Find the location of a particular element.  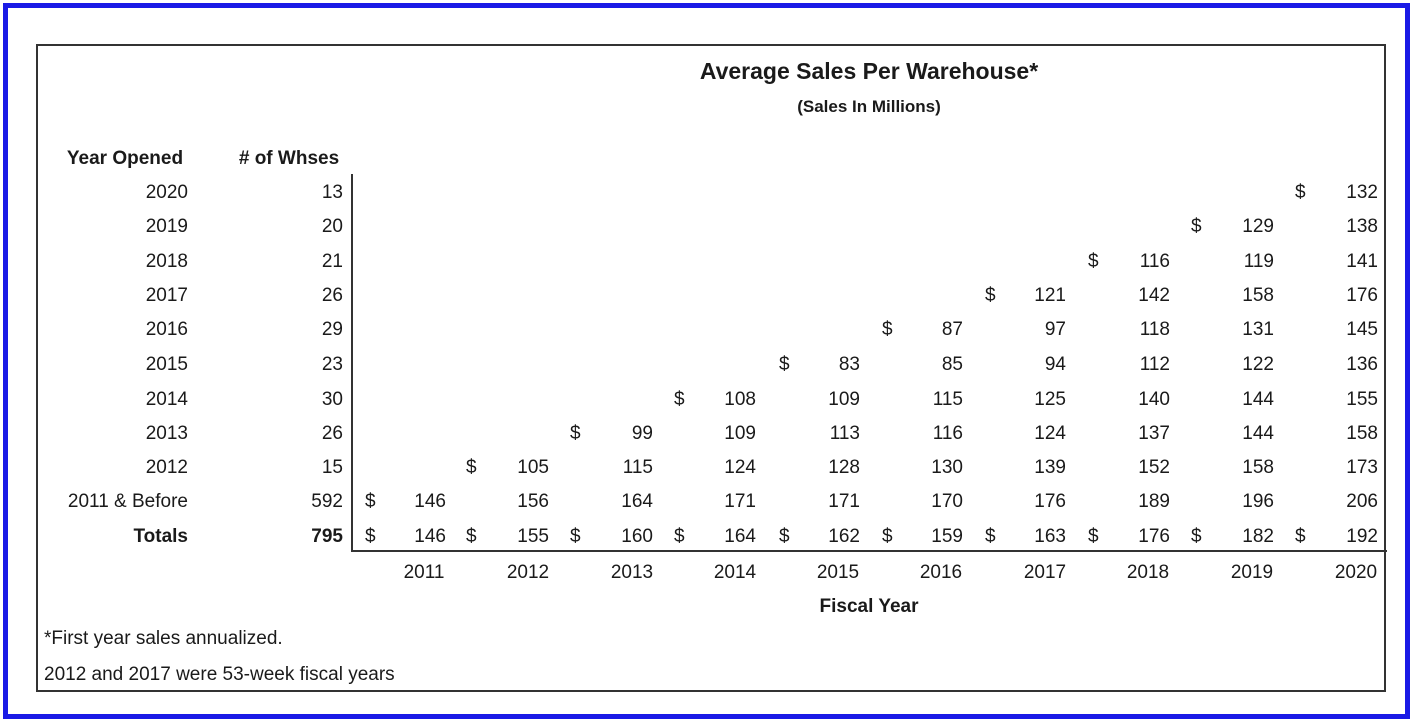

sales-value-cell: 130 is located at coordinates (947, 467).